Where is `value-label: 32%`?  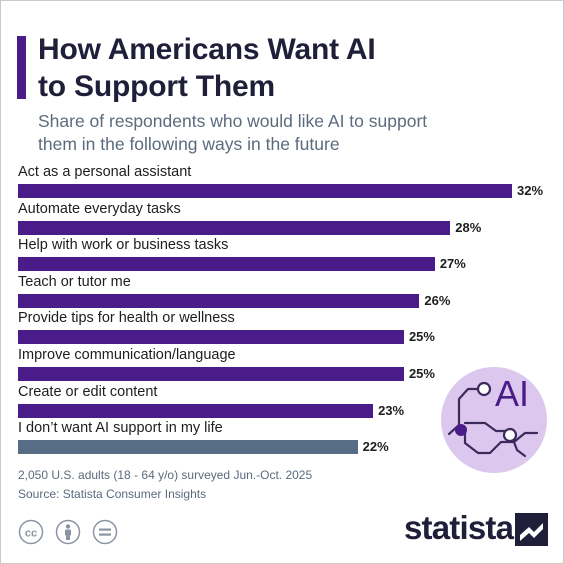
value-label: 32% is located at coordinates (530, 190).